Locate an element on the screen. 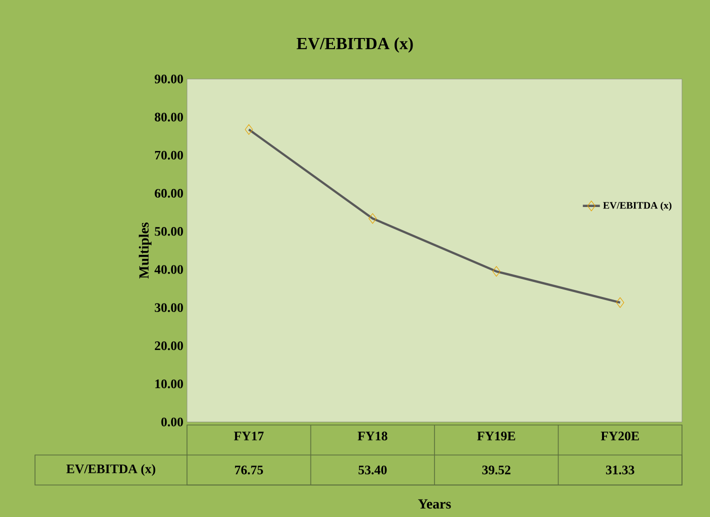 The height and width of the screenshot is (517, 710). text: EV/EBITDA (x) is located at coordinates (111, 470).